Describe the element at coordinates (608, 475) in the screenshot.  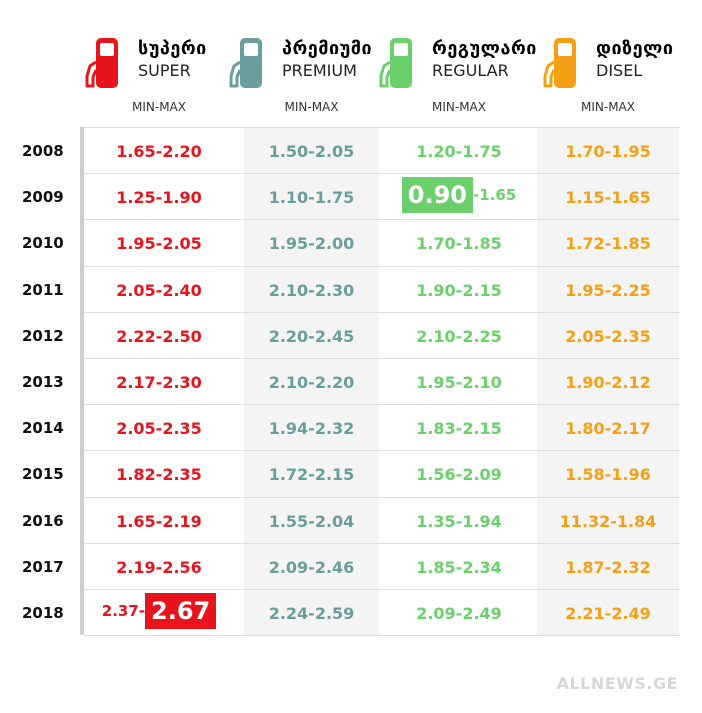
I see `value-cell: 1.58-1.96` at that location.